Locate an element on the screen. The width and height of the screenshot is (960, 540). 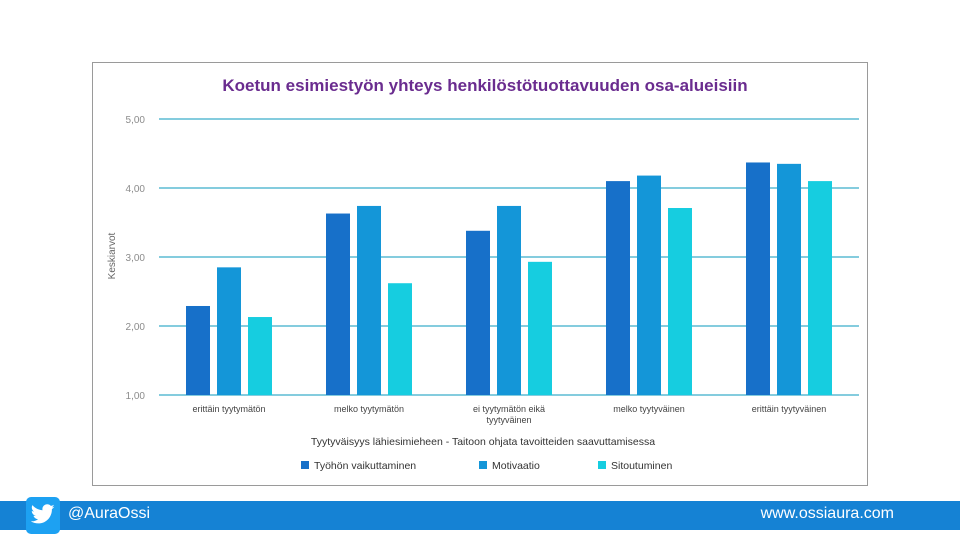
website-link: www.ossiaura.com is located at coordinates (827, 513).